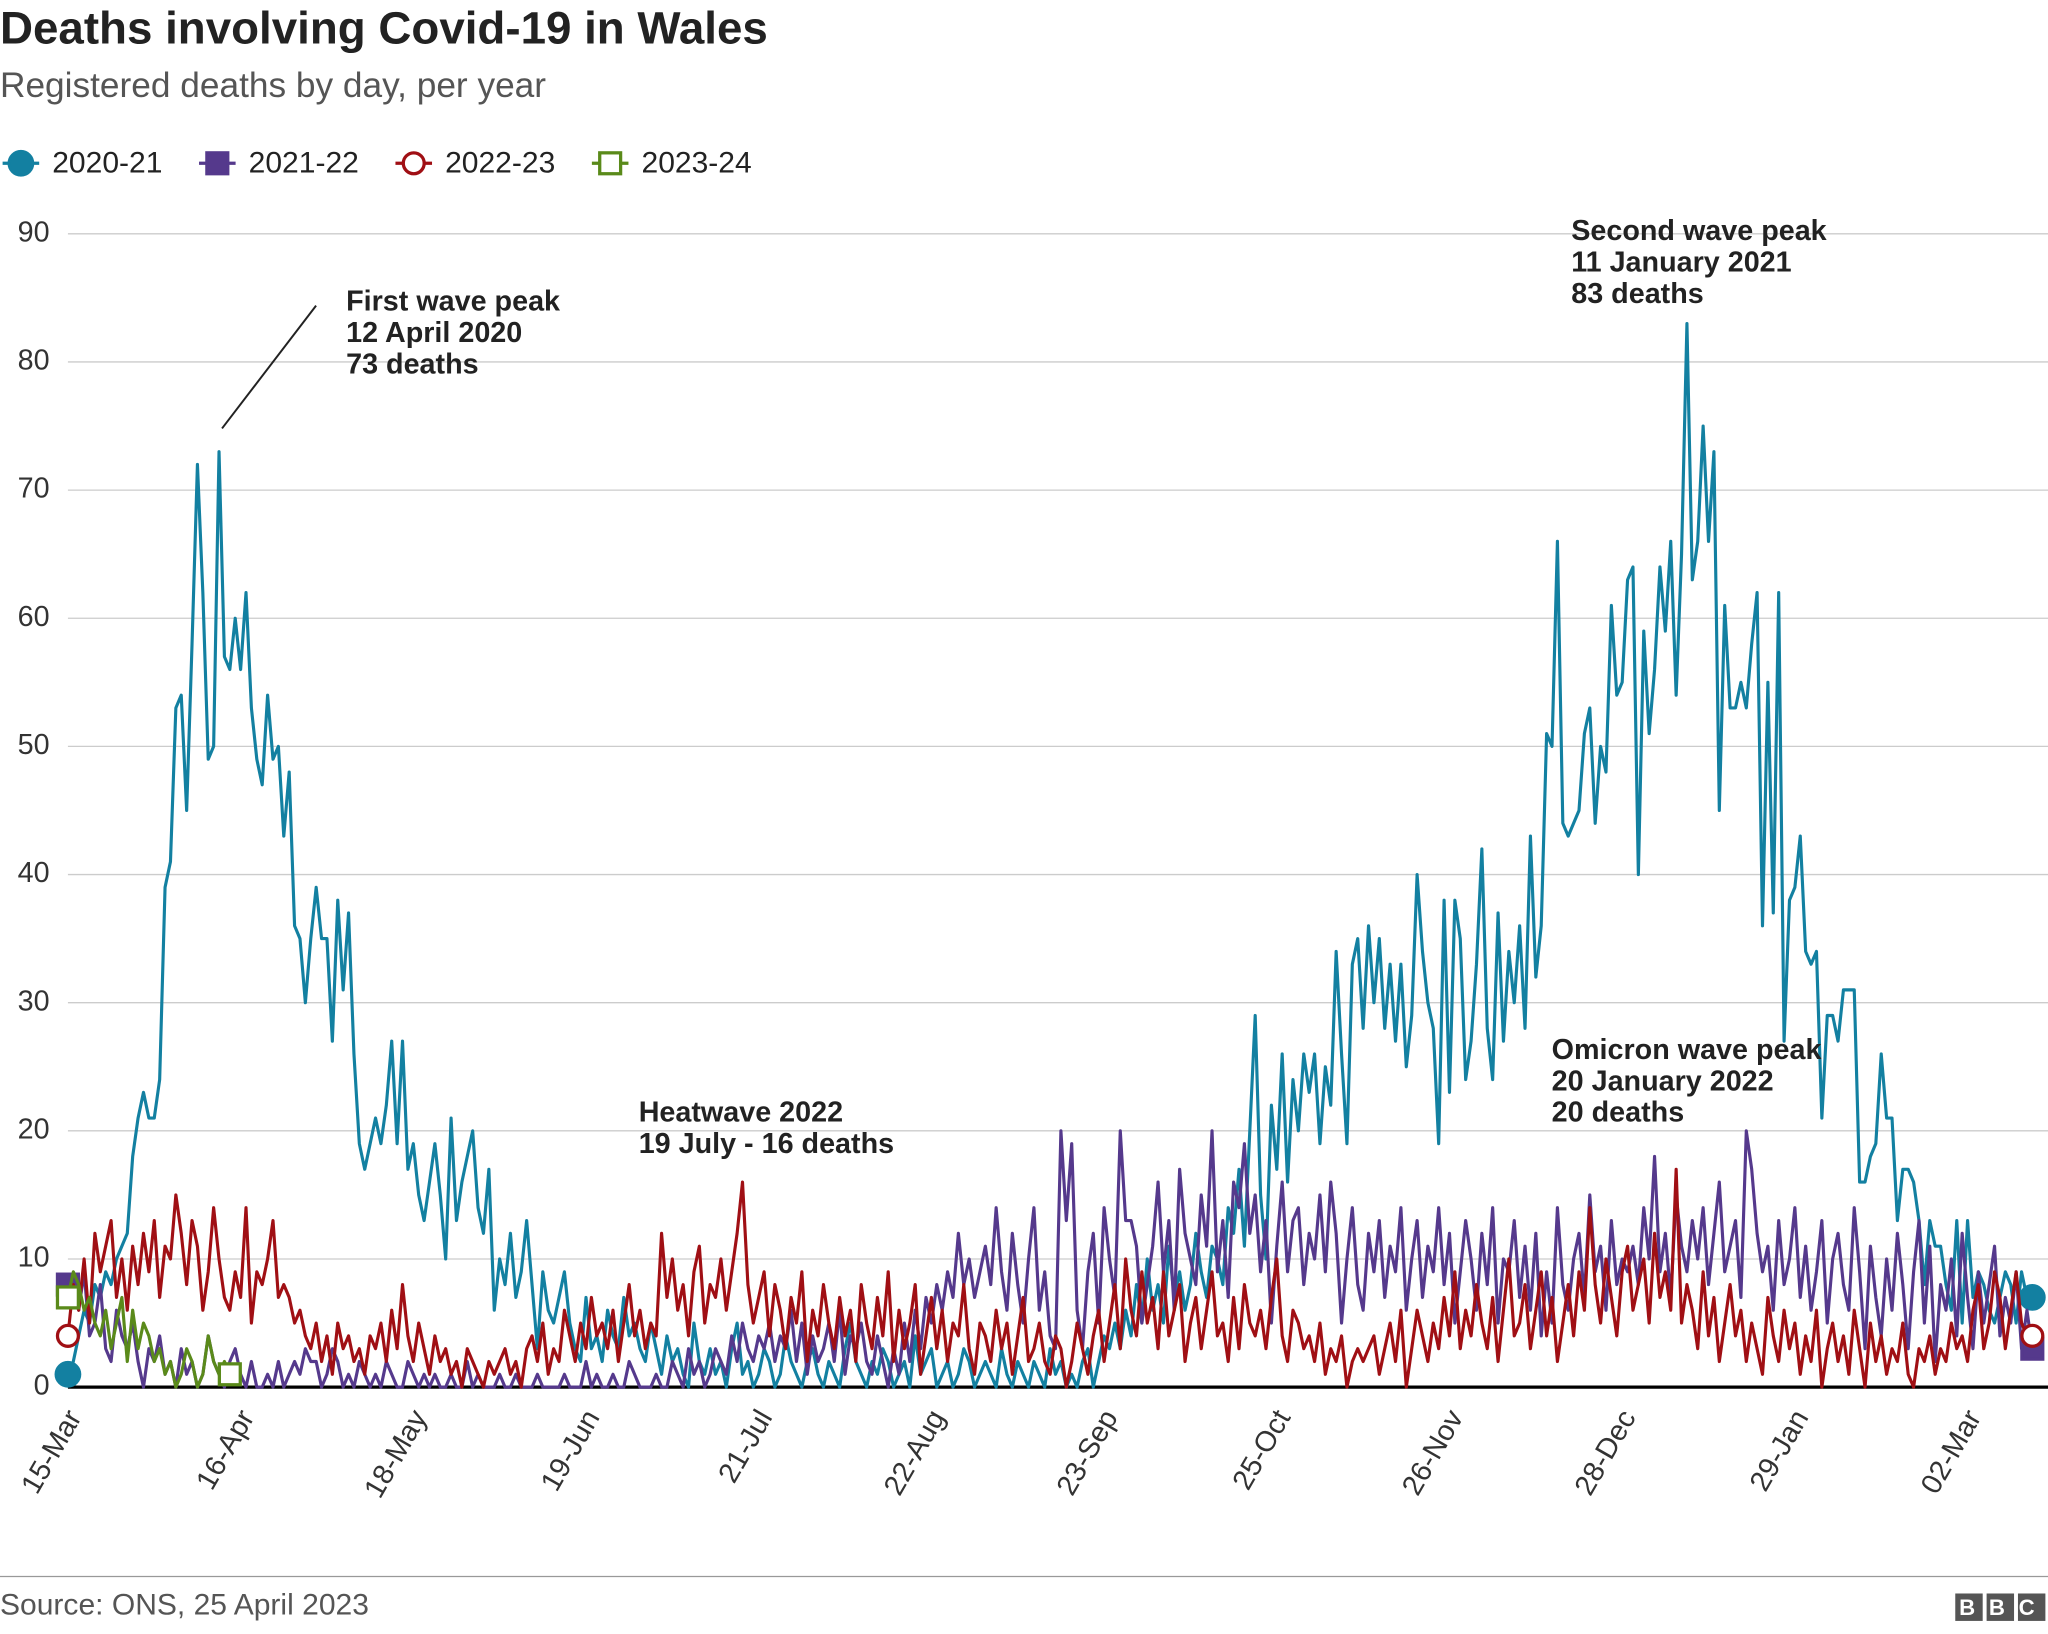 The height and width of the screenshot is (1634, 2048). What do you see at coordinates (571, 1451) in the screenshot?
I see `x-tick-label: 19-Jun` at bounding box center [571, 1451].